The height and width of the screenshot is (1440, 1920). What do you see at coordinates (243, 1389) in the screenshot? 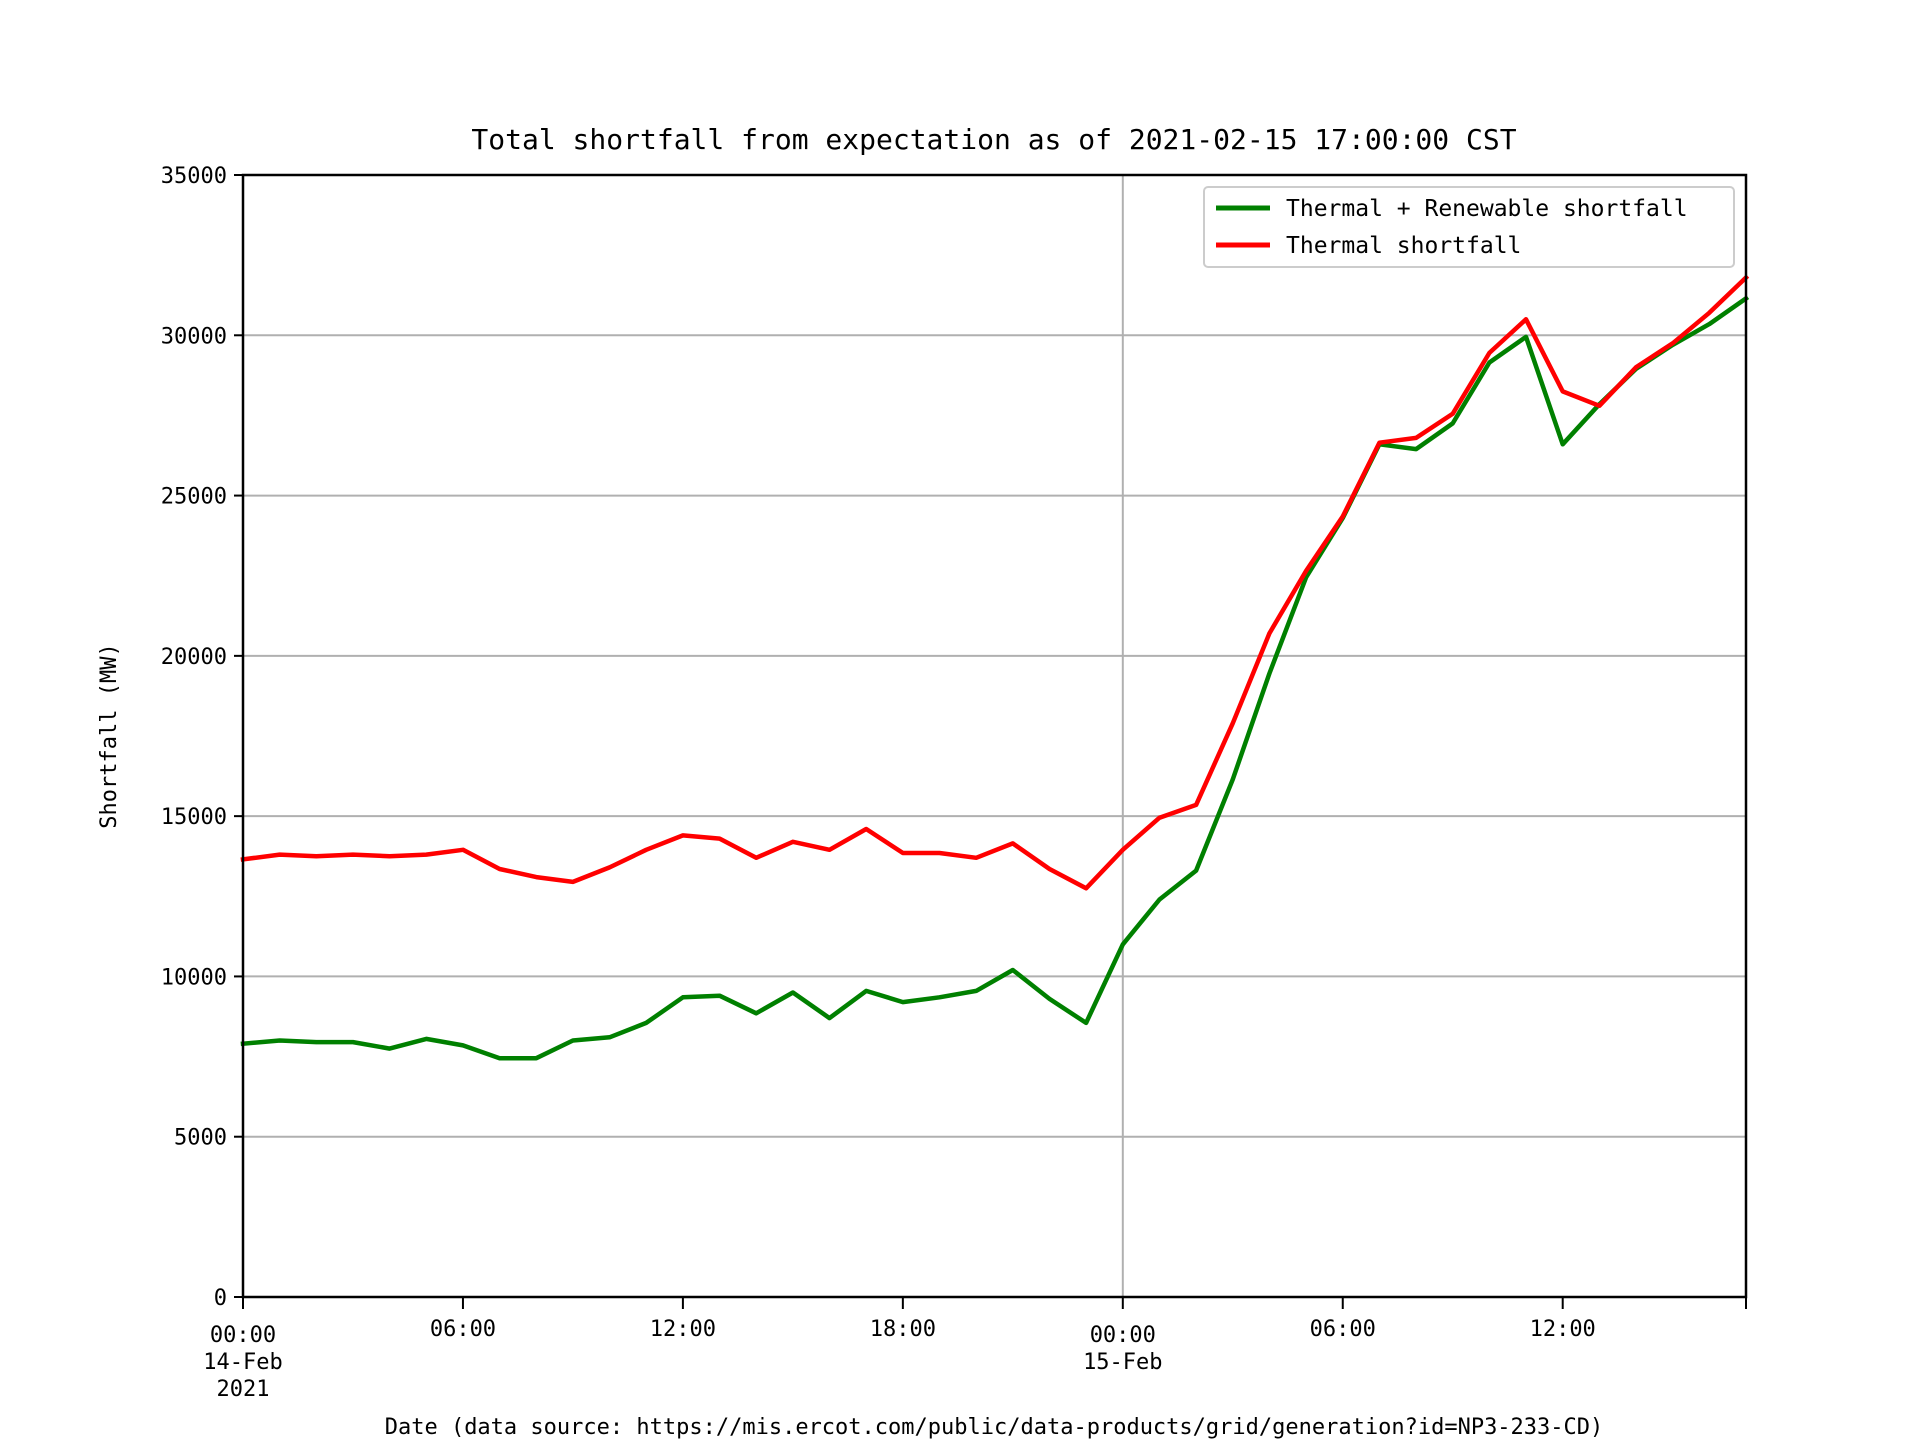
I see `x-tick-label: 2021` at bounding box center [243, 1389].